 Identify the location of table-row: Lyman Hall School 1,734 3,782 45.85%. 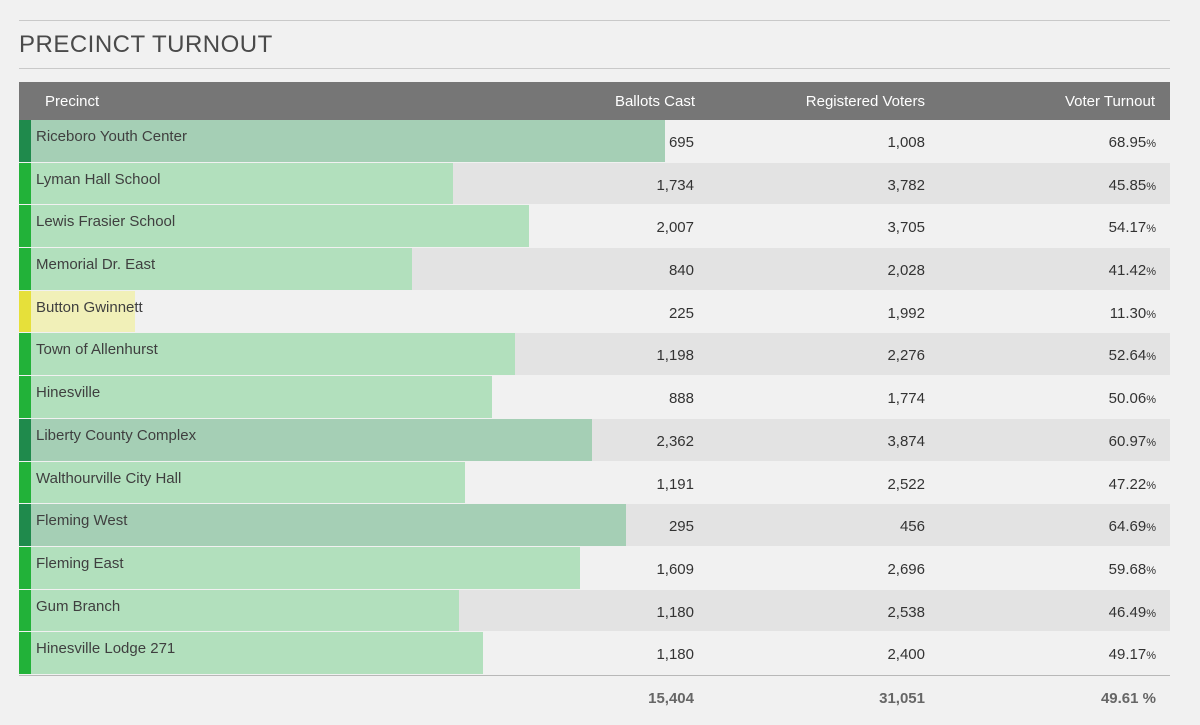
(594, 184).